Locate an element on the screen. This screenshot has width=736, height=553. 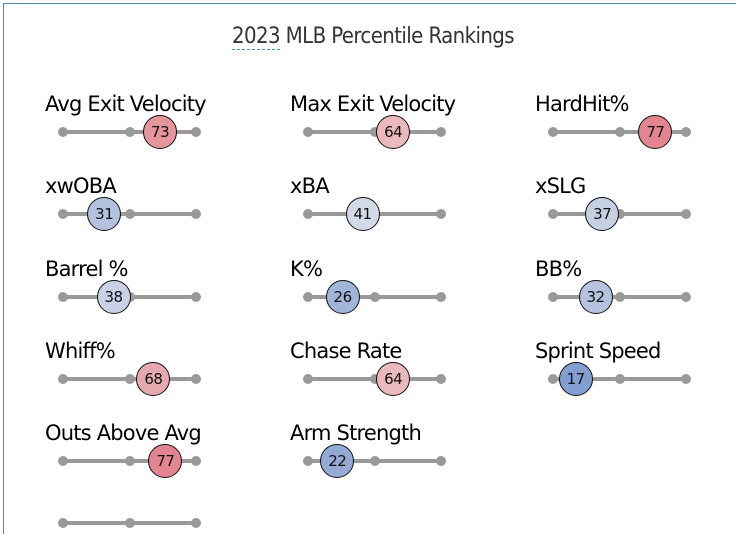
metric-label: xSLG is located at coordinates (560, 186).